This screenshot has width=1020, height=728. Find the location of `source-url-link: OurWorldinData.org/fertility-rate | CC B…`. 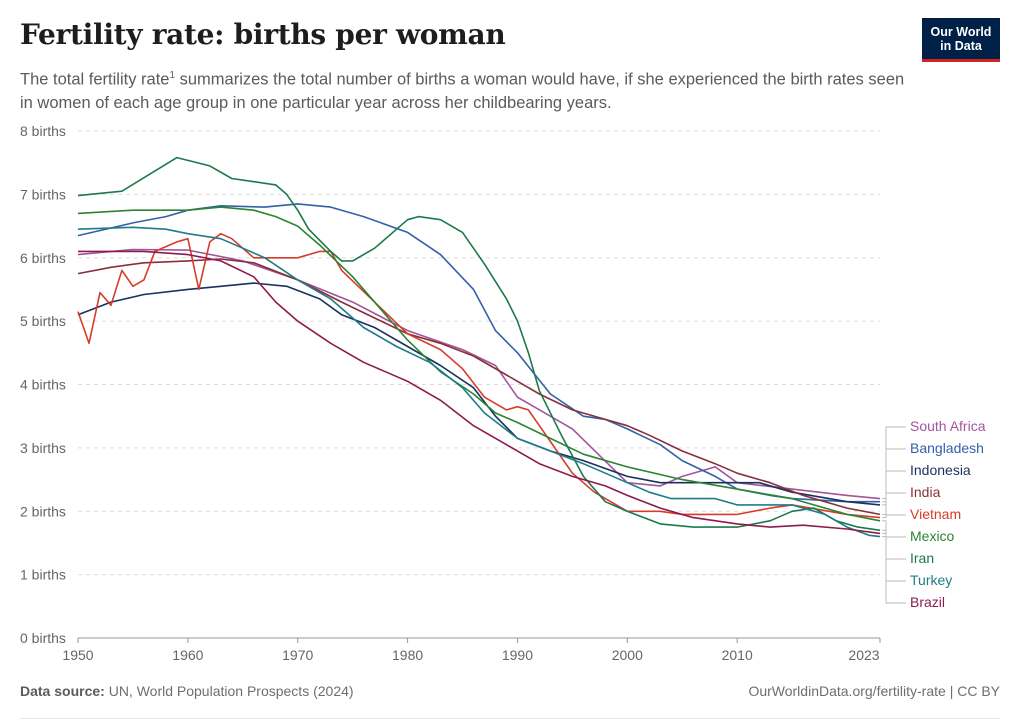

source-url-link: OurWorldinData.org/fertility-rate | CC B… is located at coordinates (874, 691).